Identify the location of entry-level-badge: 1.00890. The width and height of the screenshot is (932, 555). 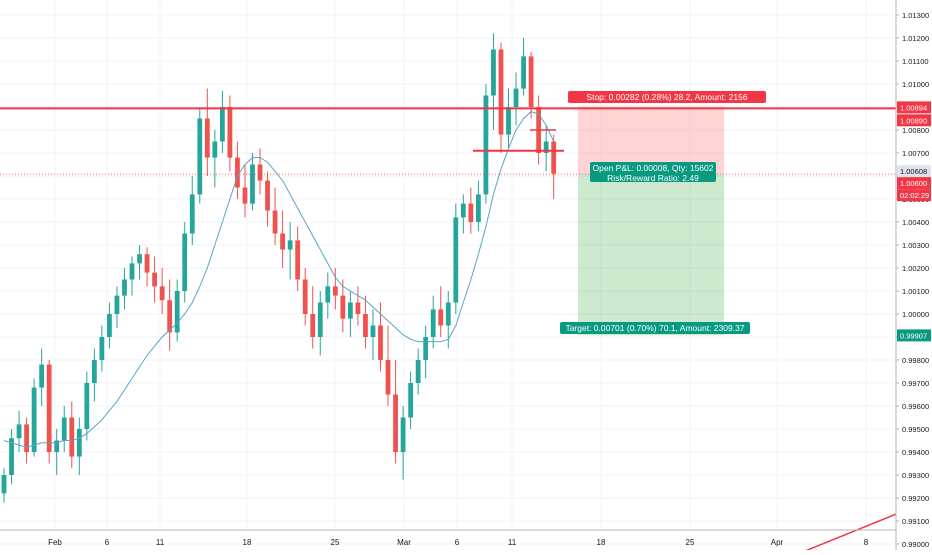
(914, 120).